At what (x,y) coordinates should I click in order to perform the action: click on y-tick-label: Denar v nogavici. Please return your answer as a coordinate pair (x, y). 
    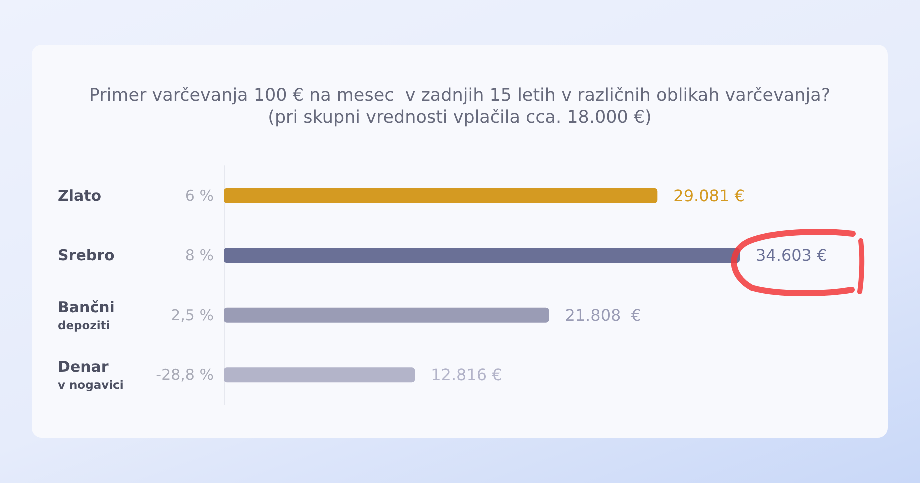
    Looking at the image, I should click on (91, 375).